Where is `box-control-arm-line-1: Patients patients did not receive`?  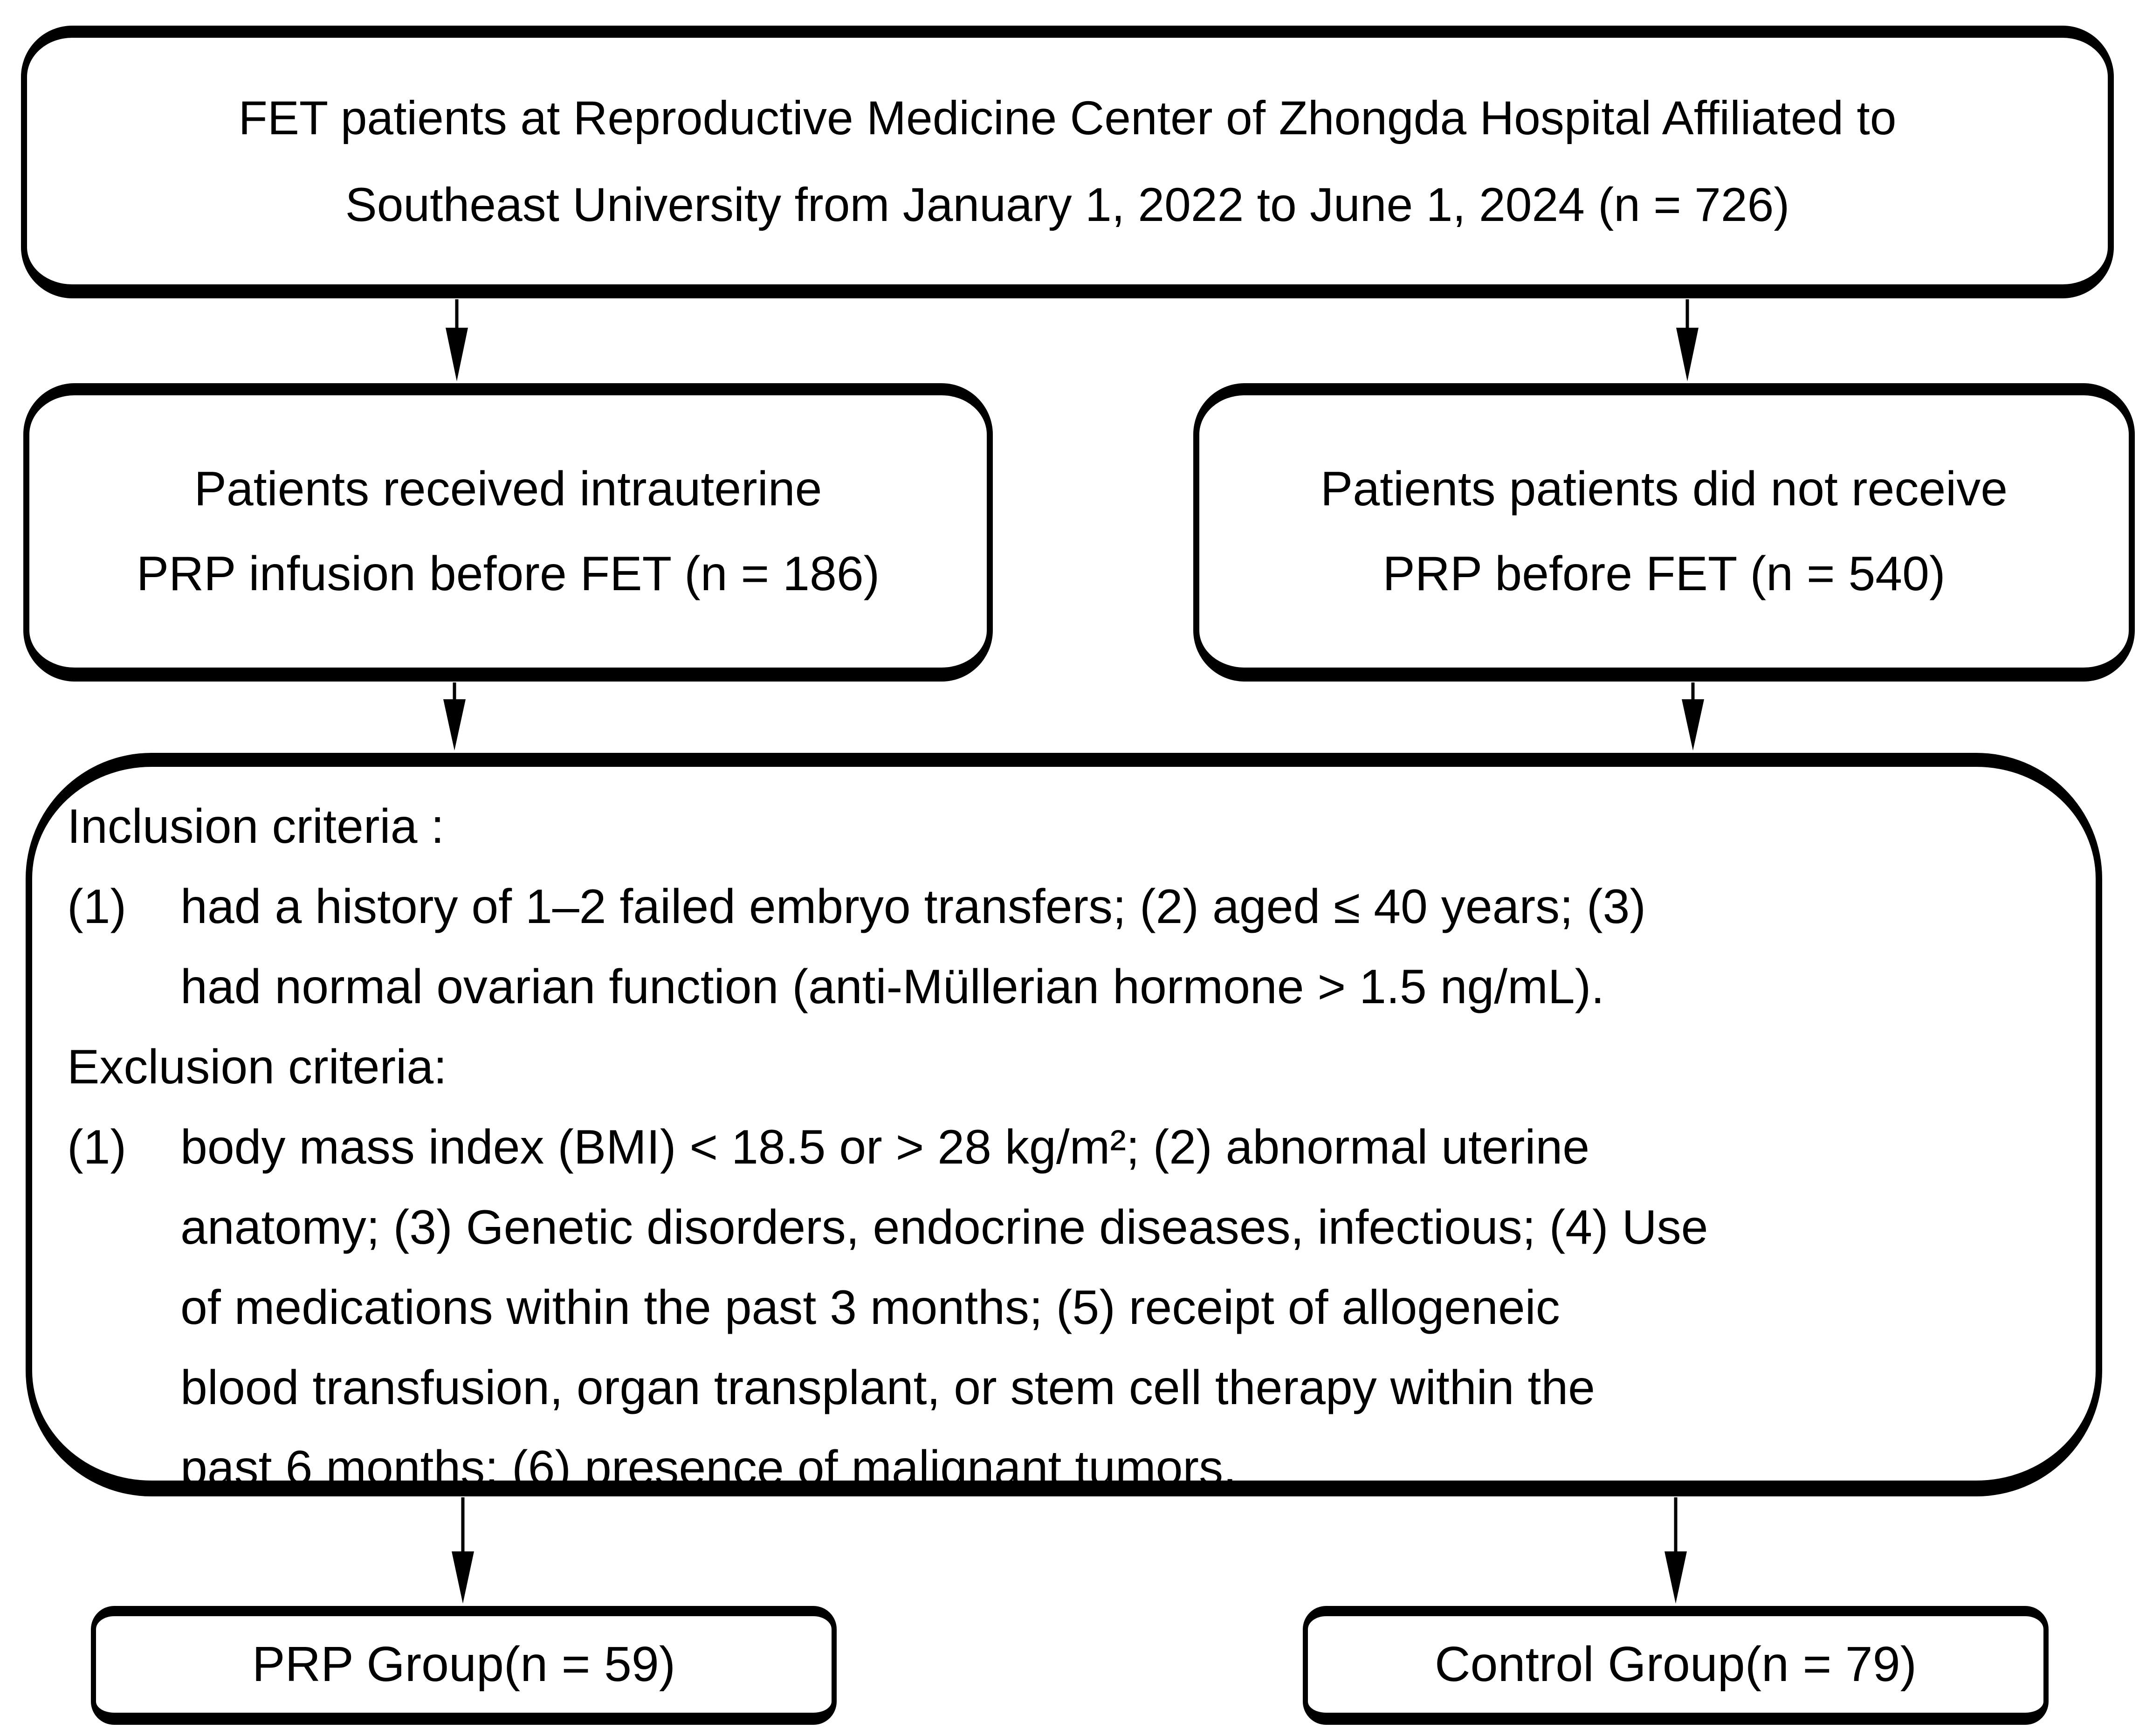
box-control-arm-line-1: Patients patients did not receive is located at coordinates (1664, 489).